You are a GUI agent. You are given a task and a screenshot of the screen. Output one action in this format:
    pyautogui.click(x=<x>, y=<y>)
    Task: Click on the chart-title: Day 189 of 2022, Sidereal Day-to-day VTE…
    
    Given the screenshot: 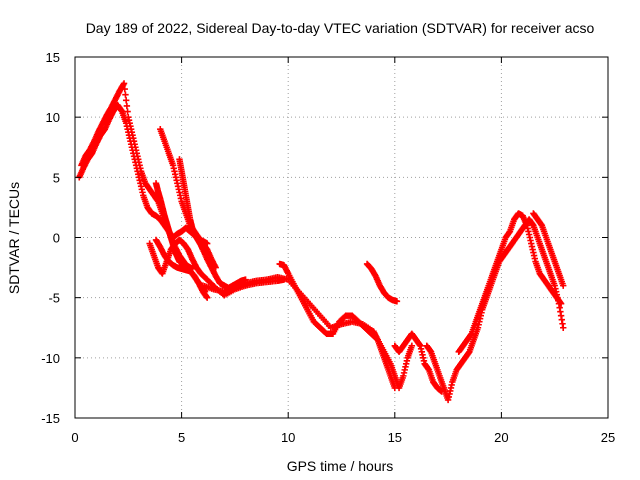 What is the action you would take?
    pyautogui.click(x=340, y=28)
    